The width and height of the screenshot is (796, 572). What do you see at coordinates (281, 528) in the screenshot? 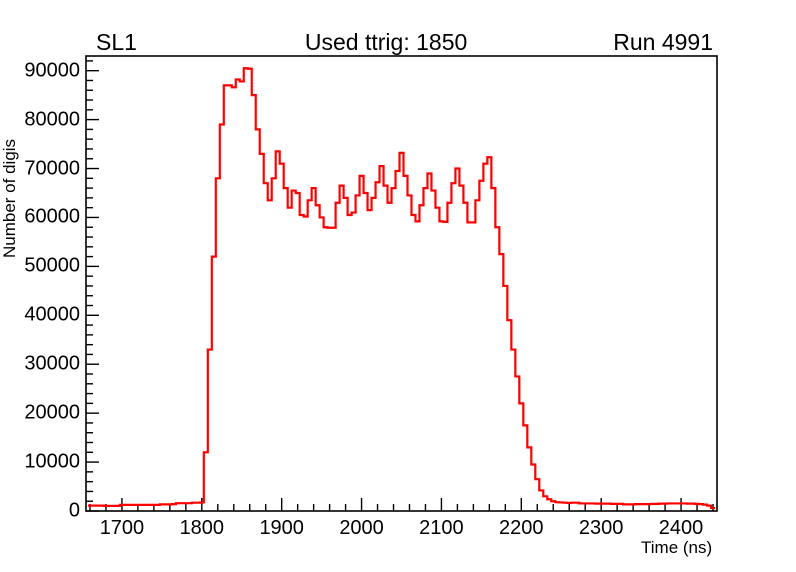
I see `x-tick-label: 1900` at bounding box center [281, 528].